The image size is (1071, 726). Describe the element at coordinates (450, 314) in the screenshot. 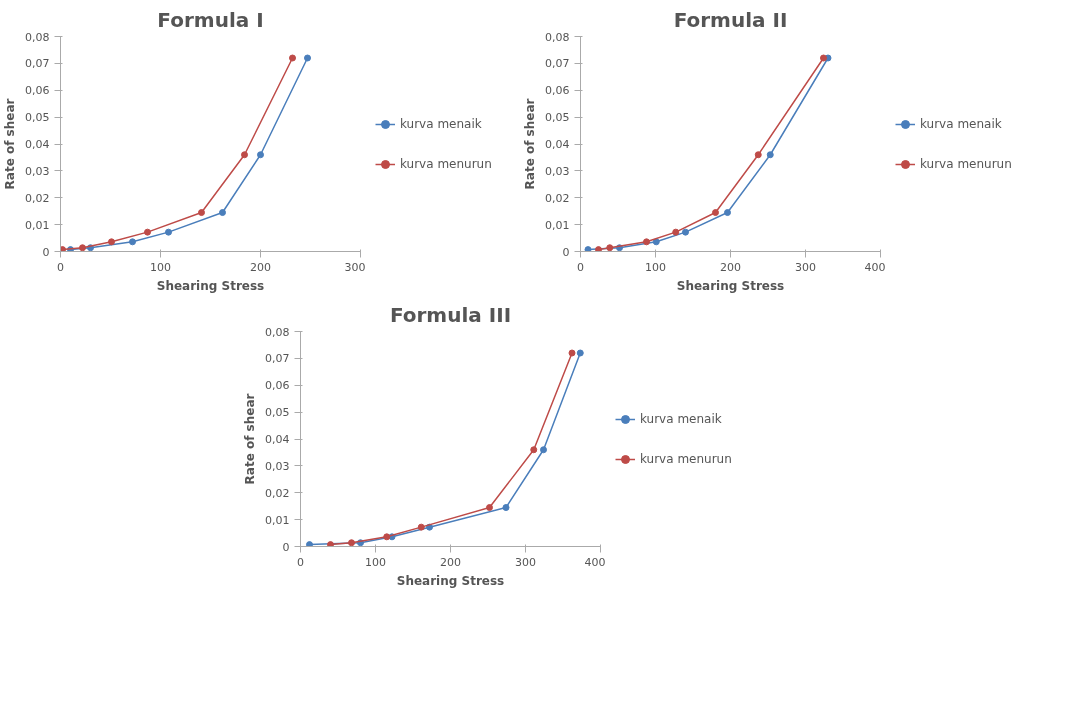

I see `chart-title: Formula III` at that location.